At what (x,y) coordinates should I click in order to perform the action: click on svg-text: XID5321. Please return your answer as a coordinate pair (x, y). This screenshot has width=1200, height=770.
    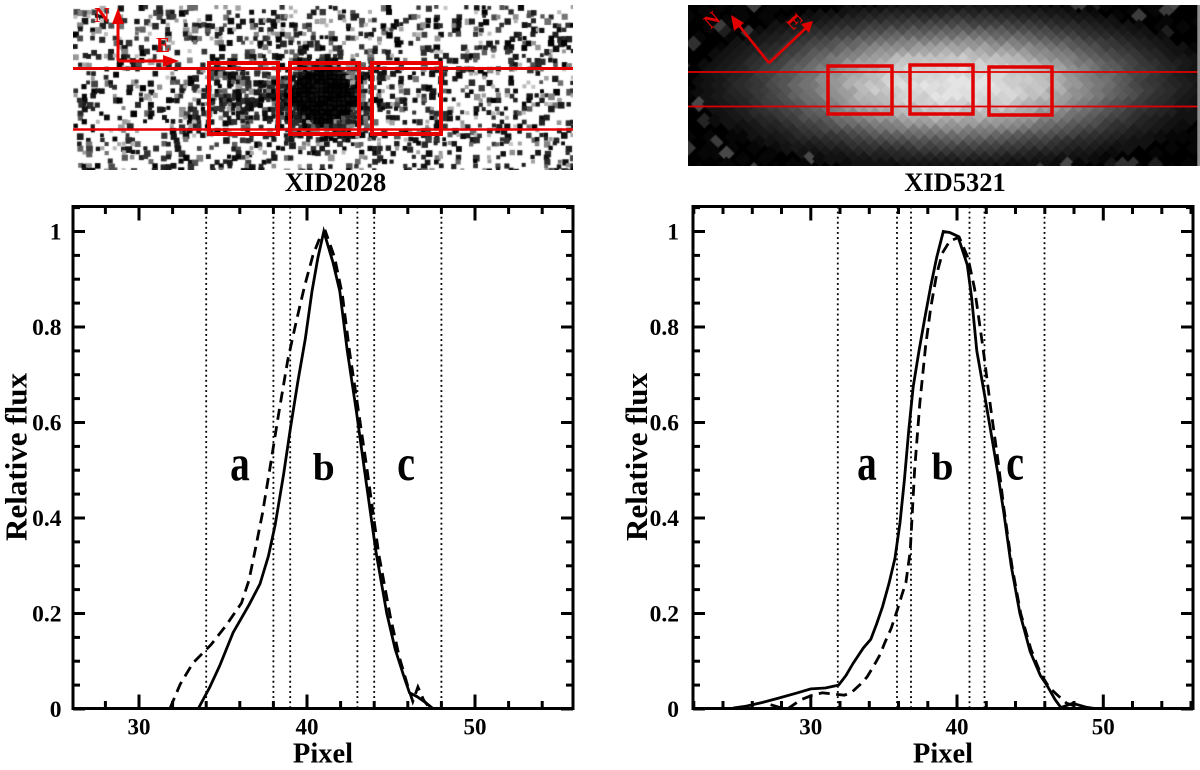
    Looking at the image, I should click on (955, 182).